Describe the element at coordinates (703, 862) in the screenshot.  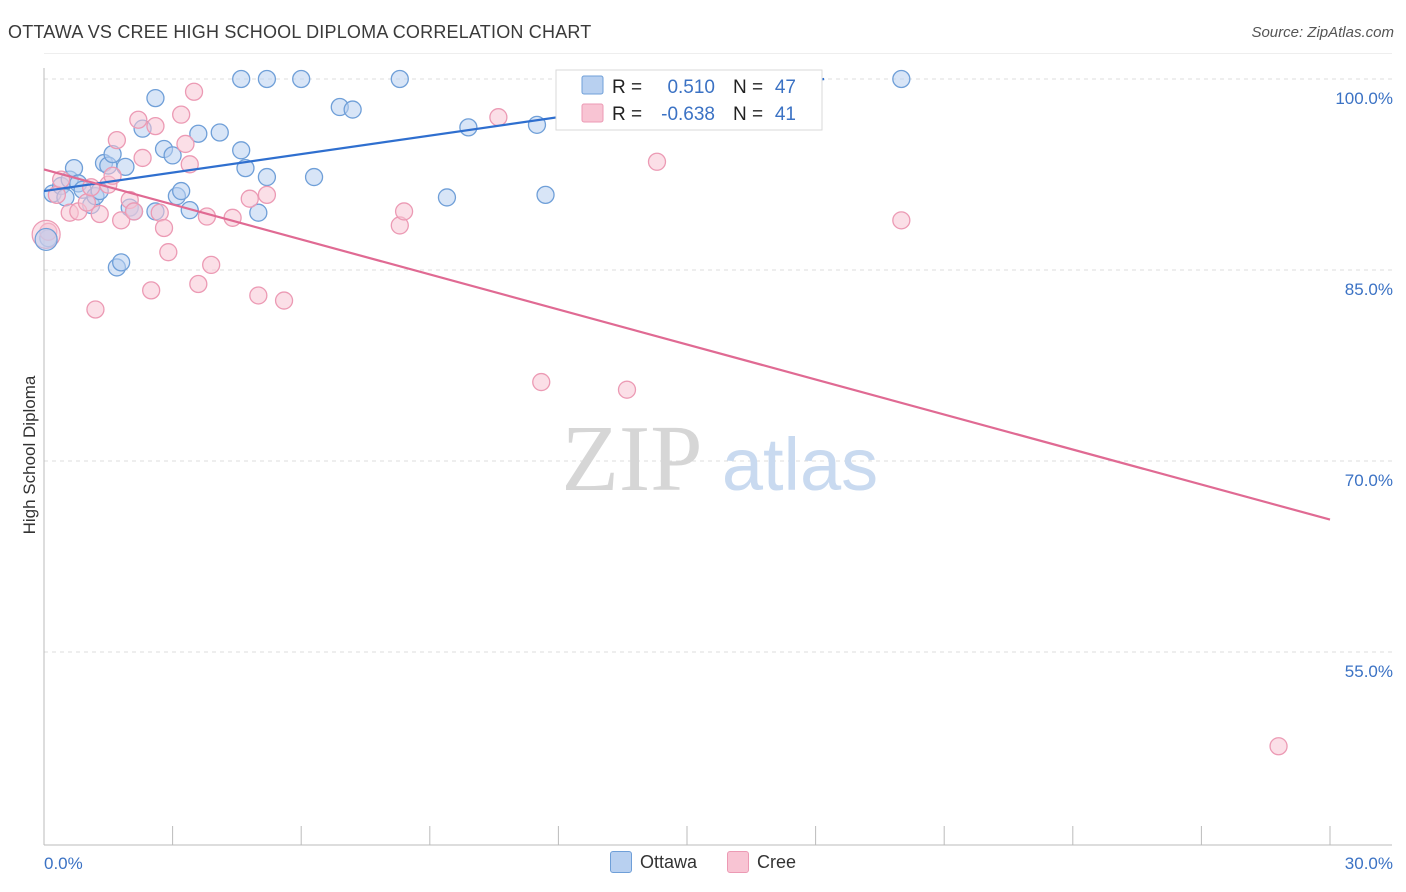
I see `series-legend: Ottawa Cree` at that location.